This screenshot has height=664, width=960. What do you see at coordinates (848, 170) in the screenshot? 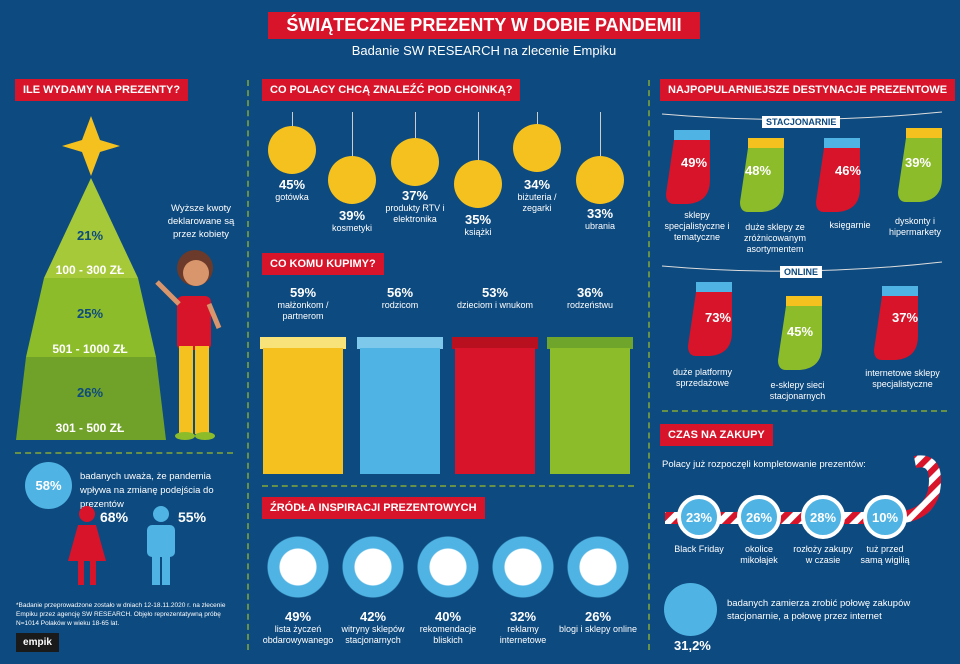
I see `sock-pct: 46%` at bounding box center [848, 170].